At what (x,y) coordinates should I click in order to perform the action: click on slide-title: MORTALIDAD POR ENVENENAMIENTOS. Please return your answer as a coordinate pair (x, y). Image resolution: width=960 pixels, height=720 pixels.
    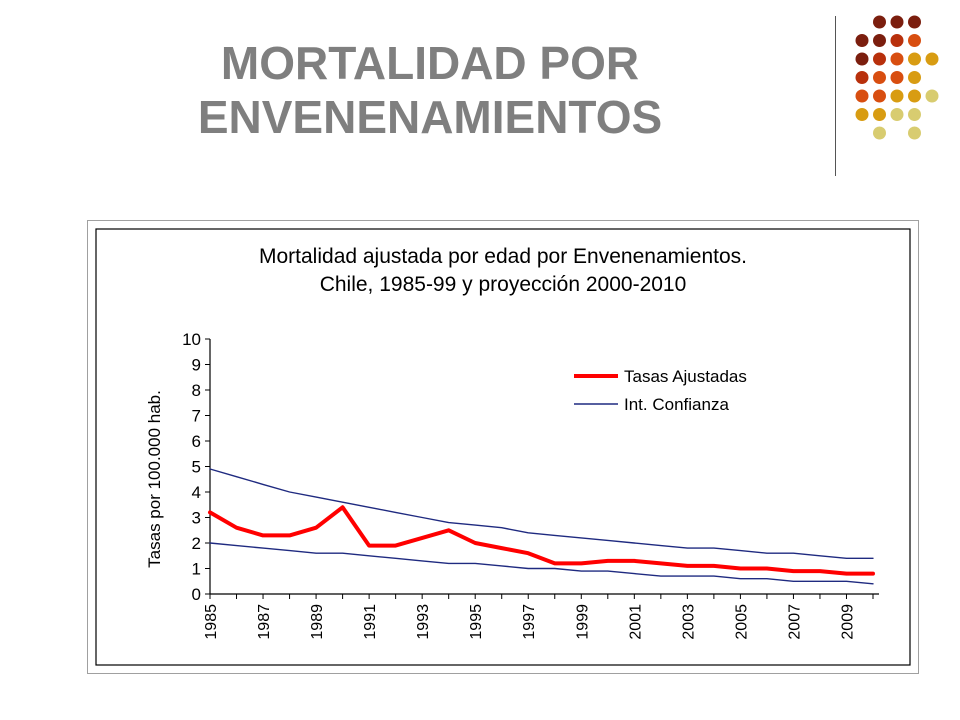
    Looking at the image, I should click on (430, 90).